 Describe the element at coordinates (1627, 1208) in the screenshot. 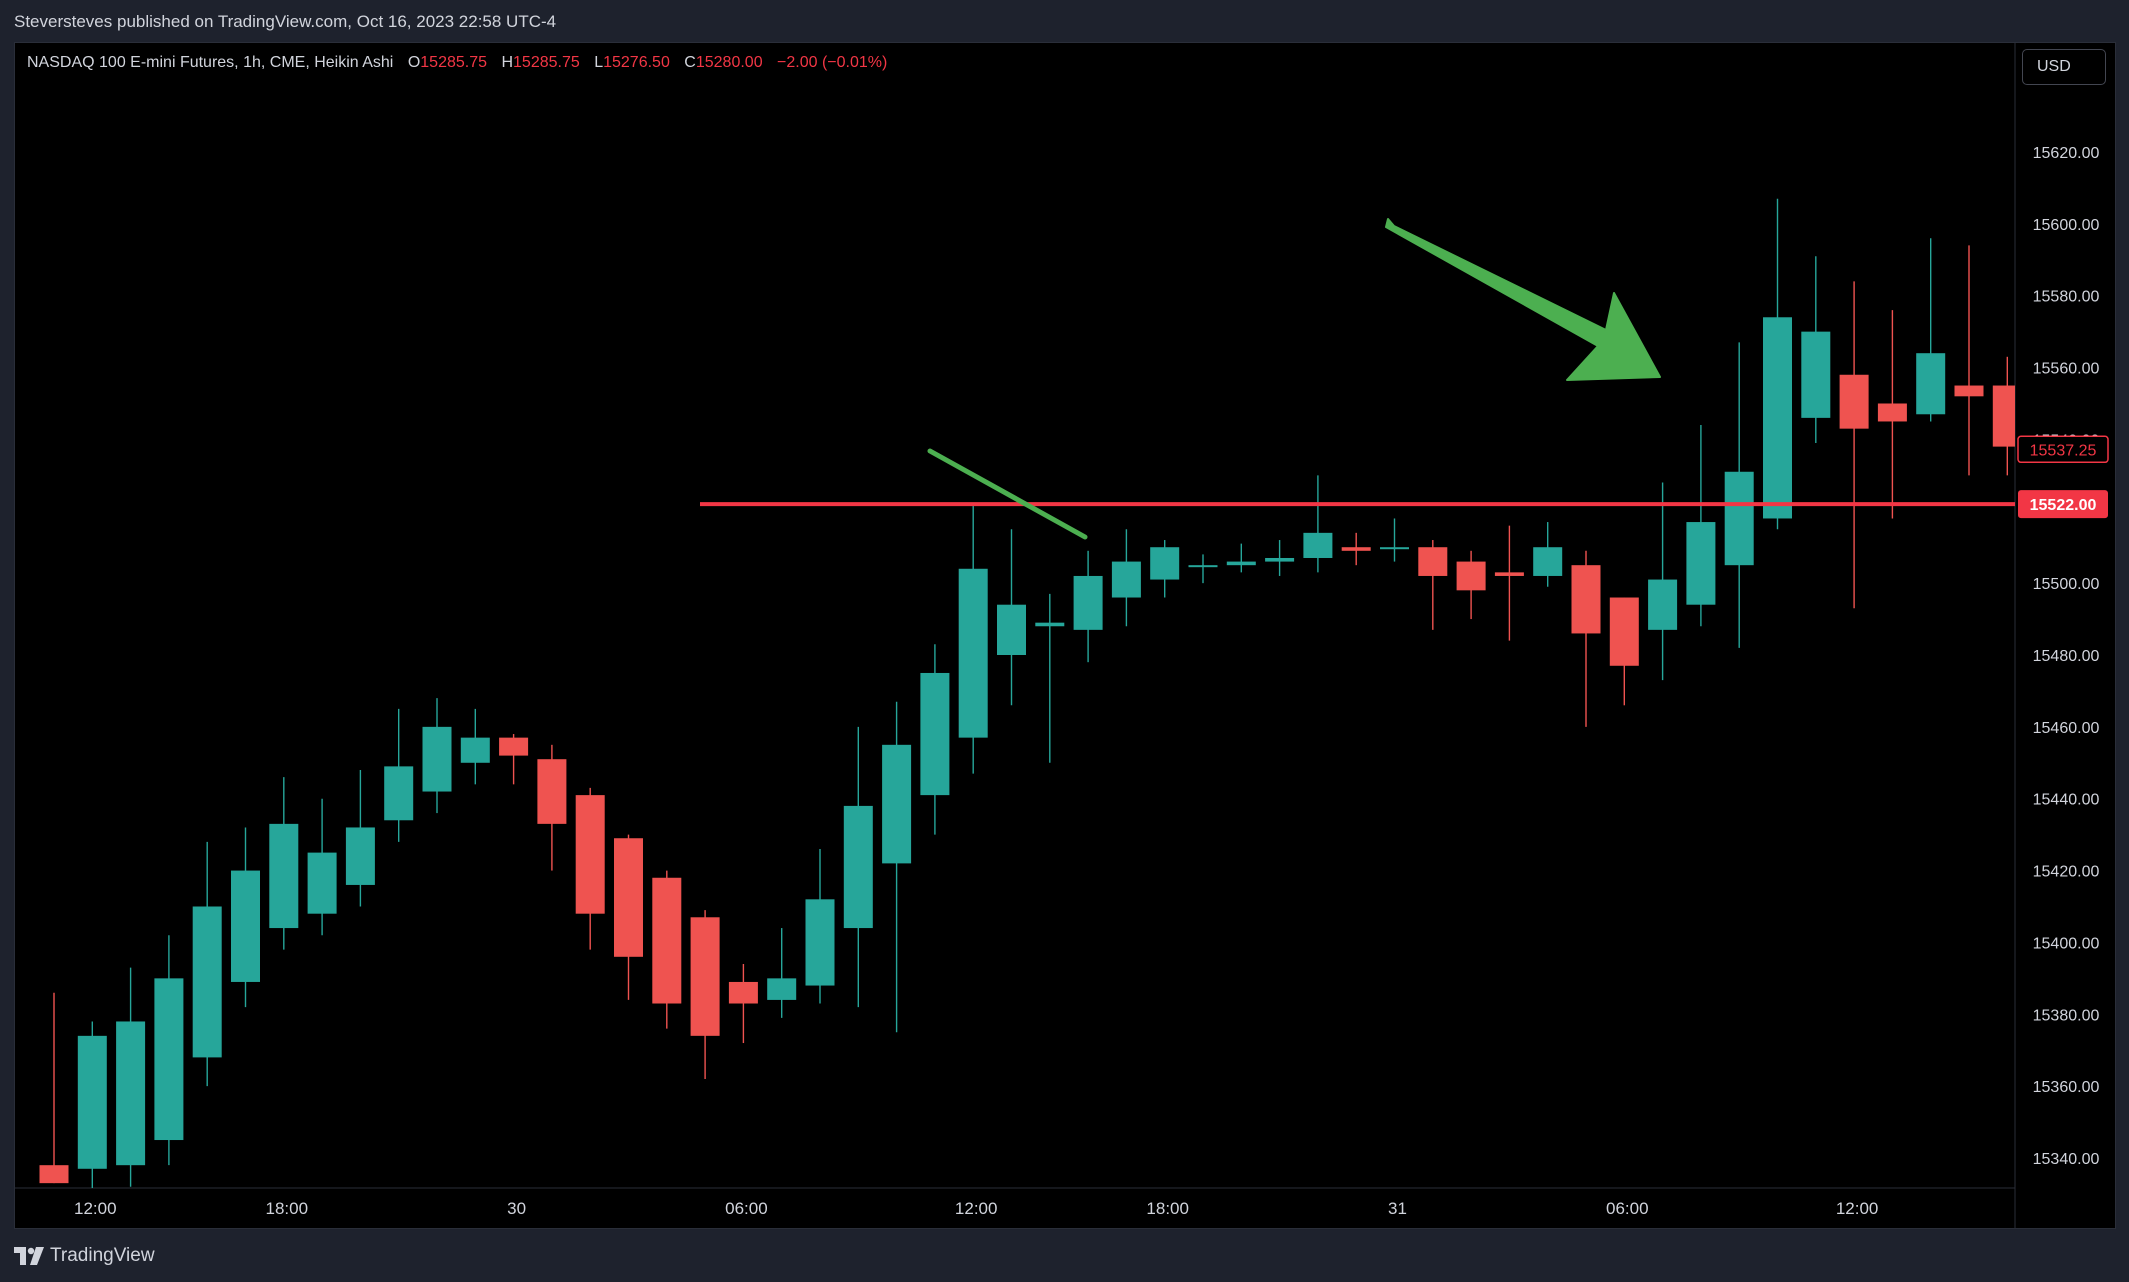

I see `x-tick-label: 06:00` at that location.